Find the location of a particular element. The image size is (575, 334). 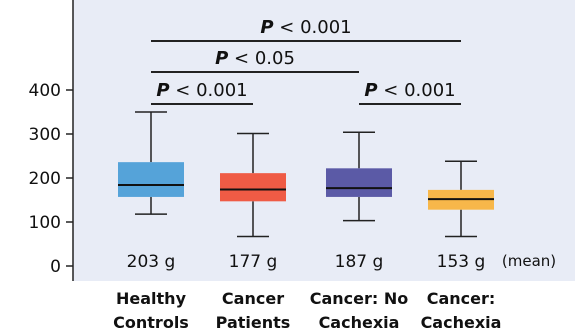

y-tick-label: 400 is located at coordinates (45, 91).